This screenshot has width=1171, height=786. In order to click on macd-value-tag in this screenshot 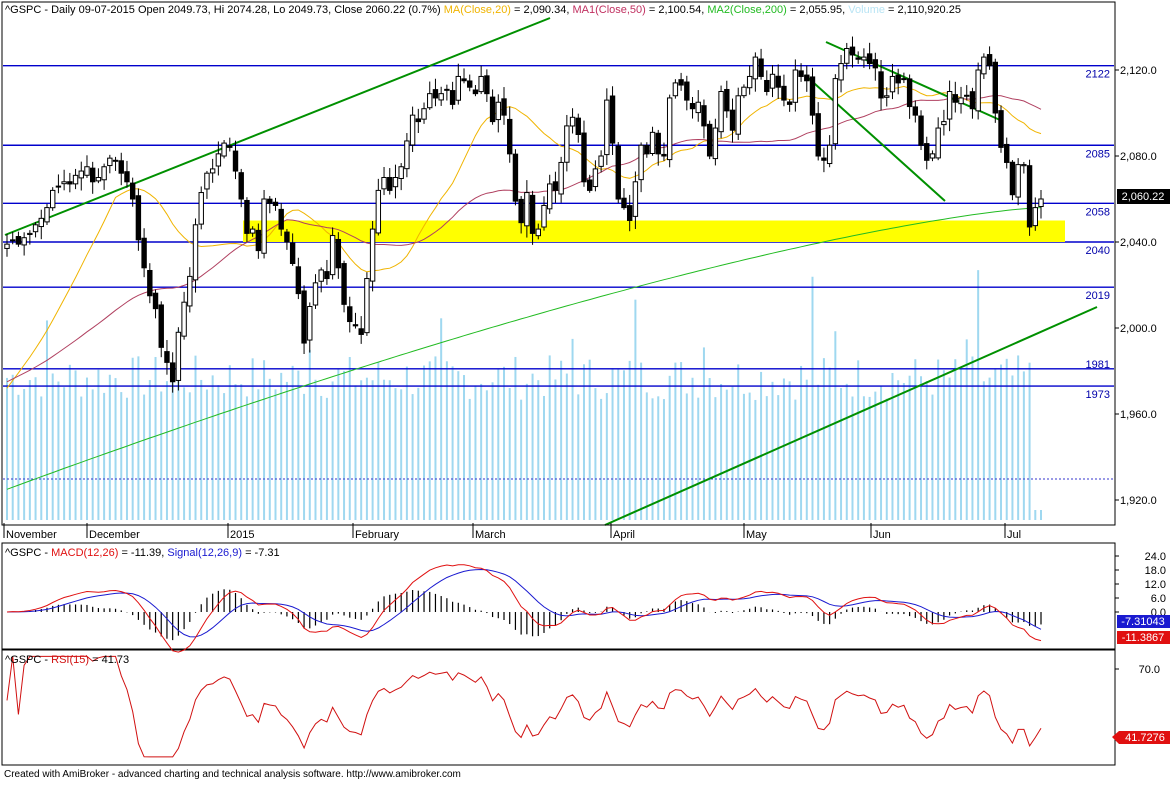, I will do `click(1143, 637)`.